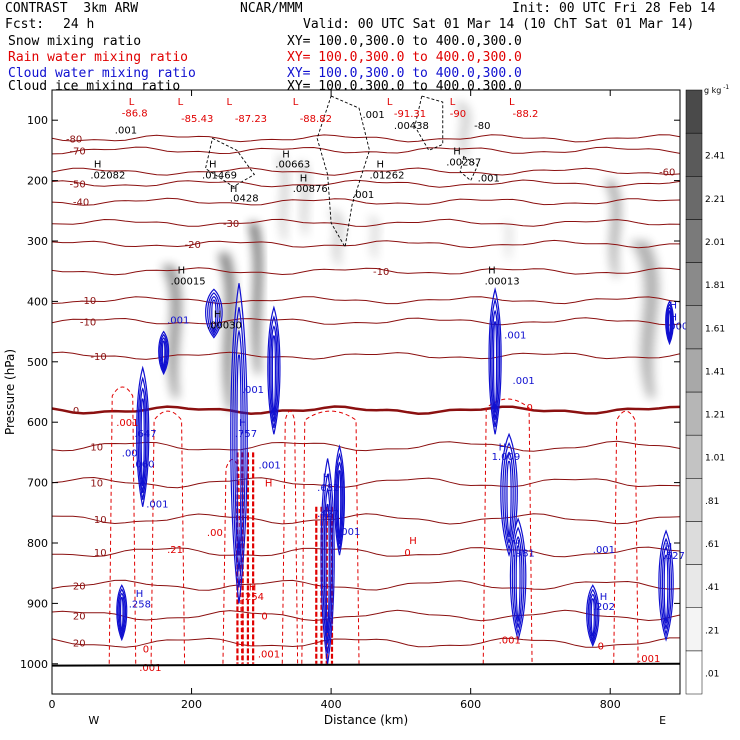 This screenshot has height=740, width=740. Describe the element at coordinates (37, 120) in the screenshot. I see `y-tick-label: 100` at that location.